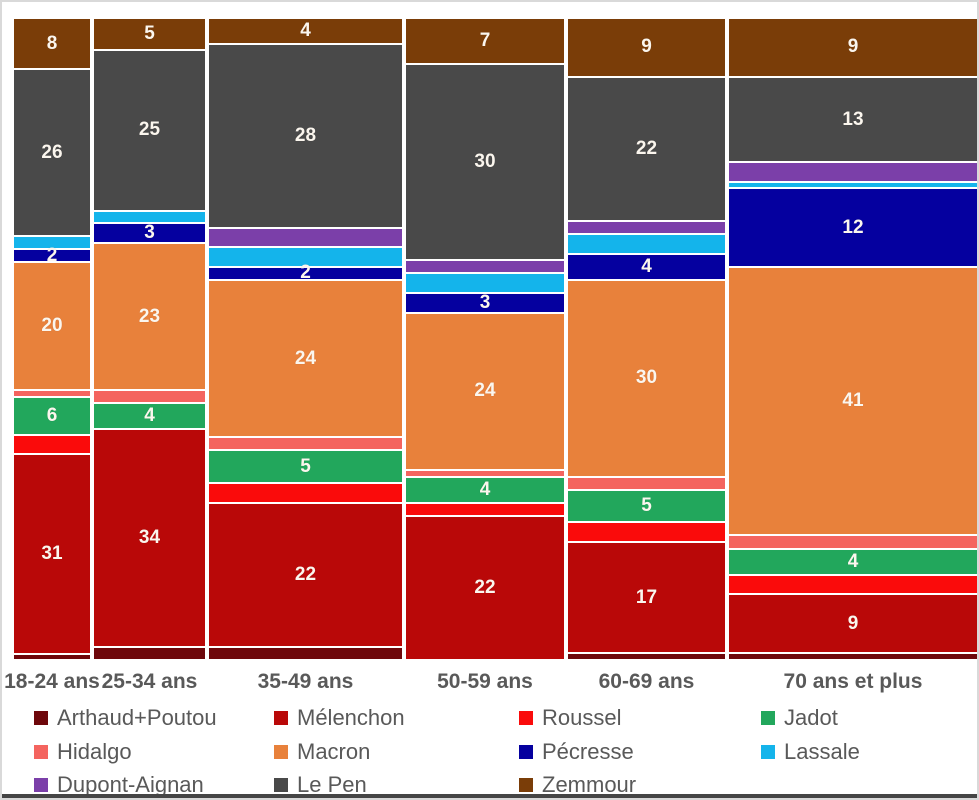 This screenshot has width=979, height=800. I want to click on segment-melenchon-18-24-ans: 31, so click(52, 553).